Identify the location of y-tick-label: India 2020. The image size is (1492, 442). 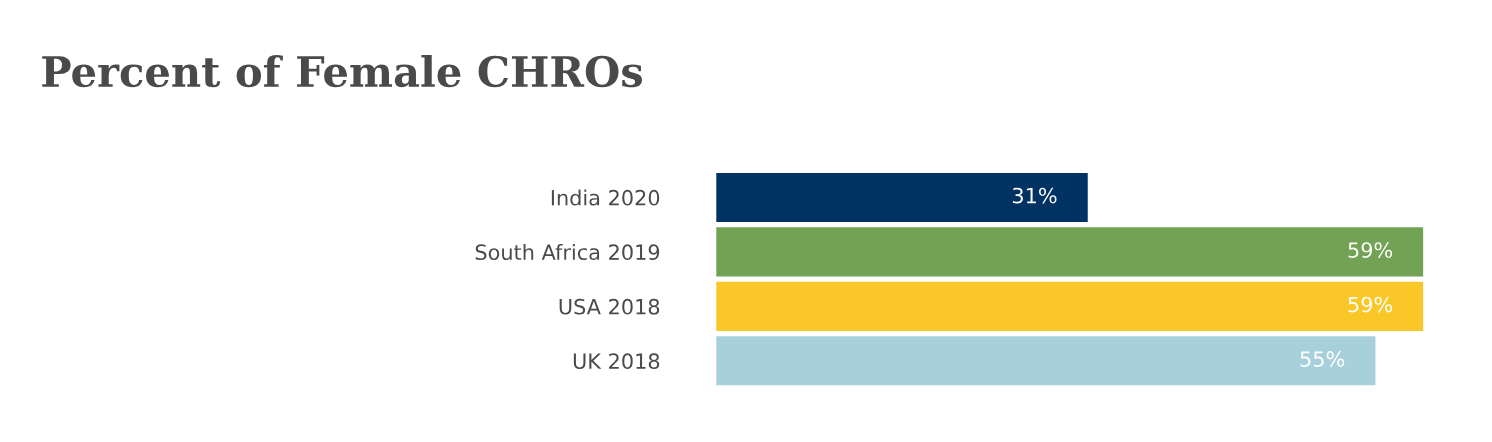
(605, 197).